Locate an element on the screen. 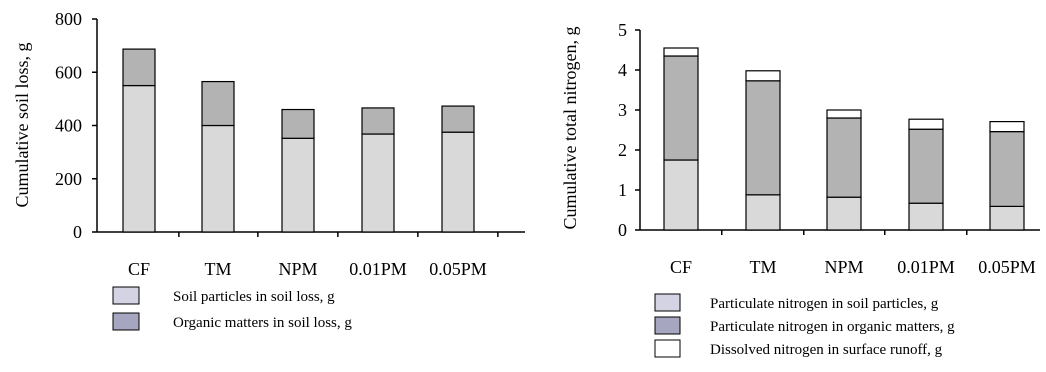 Image resolution: width=1046 pixels, height=372 pixels. legend-label: Soil particles in soil loss, g is located at coordinates (254, 297).